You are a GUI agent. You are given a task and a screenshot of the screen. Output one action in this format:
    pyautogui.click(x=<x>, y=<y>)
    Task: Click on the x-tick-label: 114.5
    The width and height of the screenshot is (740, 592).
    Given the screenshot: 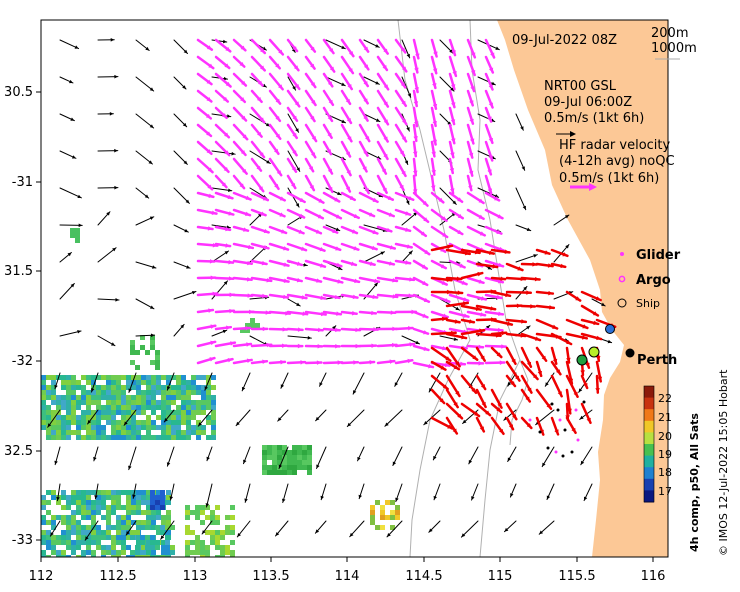 What is the action you would take?
    pyautogui.click(x=423, y=576)
    